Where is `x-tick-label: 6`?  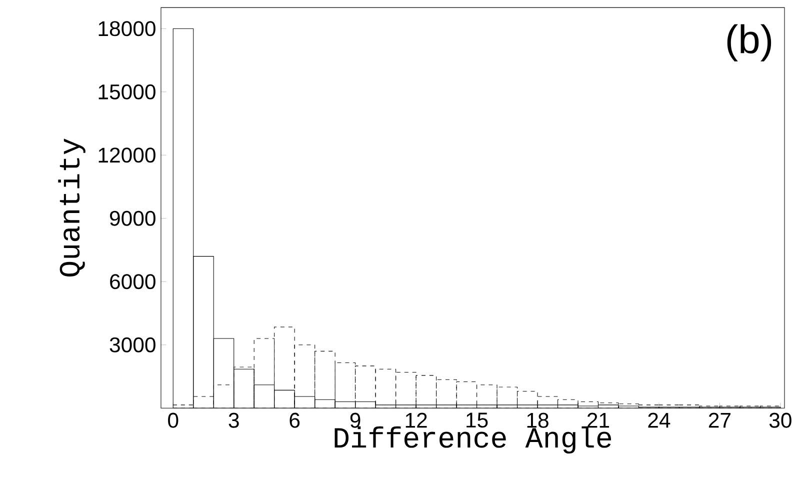 x-tick-label: 6 is located at coordinates (295, 420).